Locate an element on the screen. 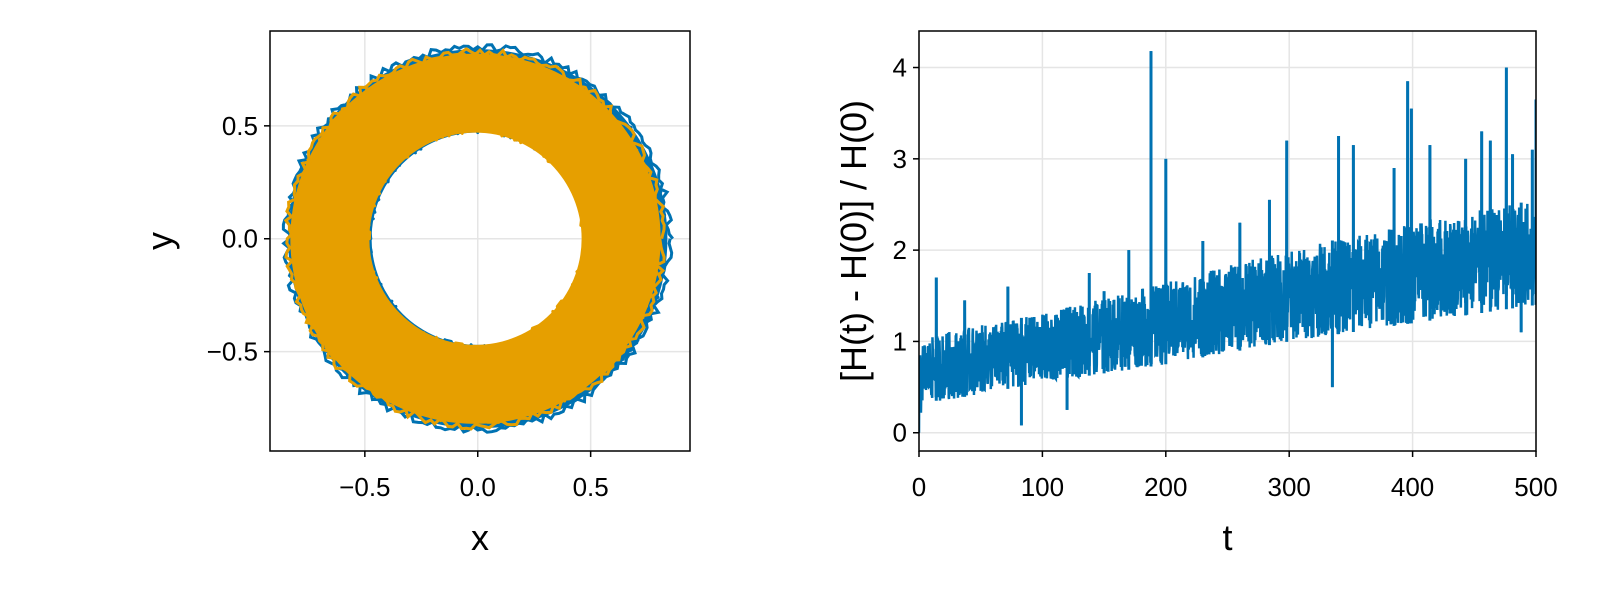 The width and height of the screenshot is (1600, 600). left-x-axis-label: x is located at coordinates (480, 537).